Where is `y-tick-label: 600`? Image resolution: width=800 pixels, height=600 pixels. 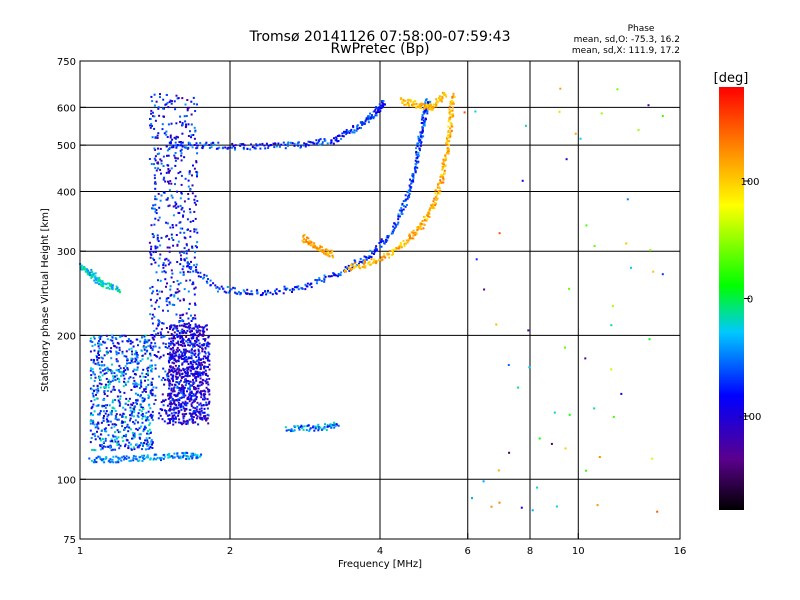
y-tick-label: 600 is located at coordinates (66, 108).